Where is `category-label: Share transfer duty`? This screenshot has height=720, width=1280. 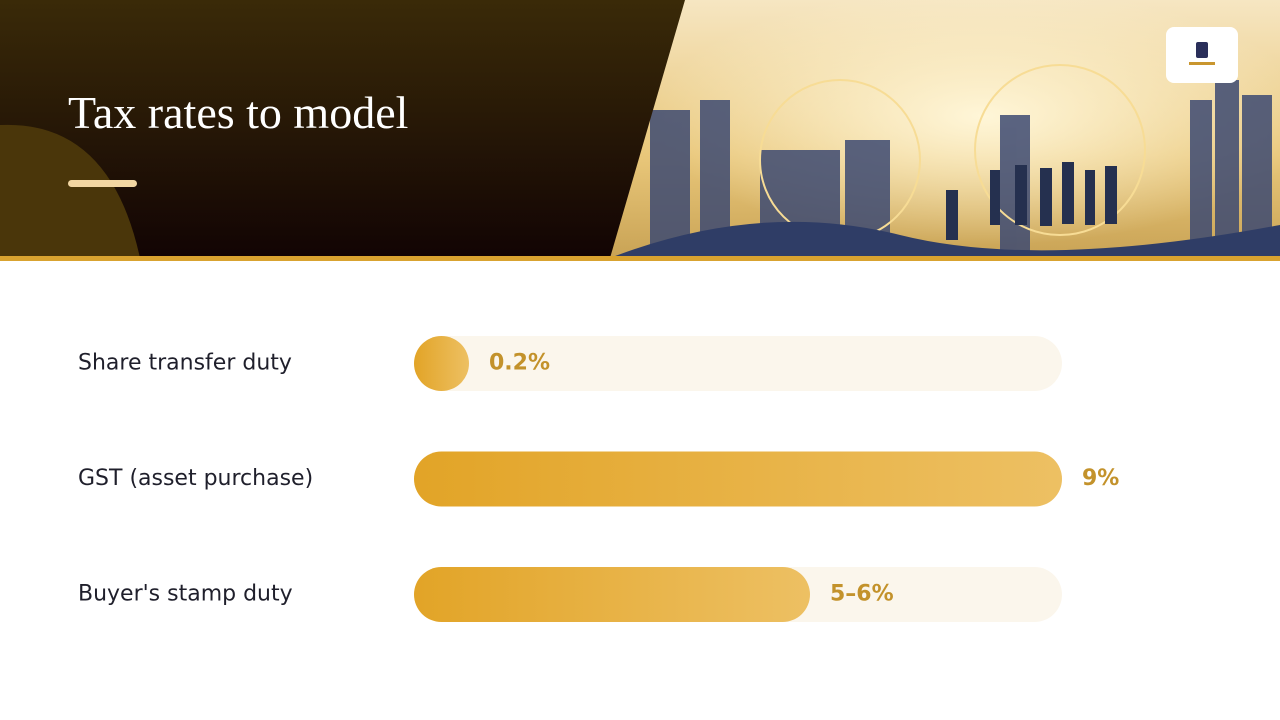 category-label: Share transfer duty is located at coordinates (185, 363).